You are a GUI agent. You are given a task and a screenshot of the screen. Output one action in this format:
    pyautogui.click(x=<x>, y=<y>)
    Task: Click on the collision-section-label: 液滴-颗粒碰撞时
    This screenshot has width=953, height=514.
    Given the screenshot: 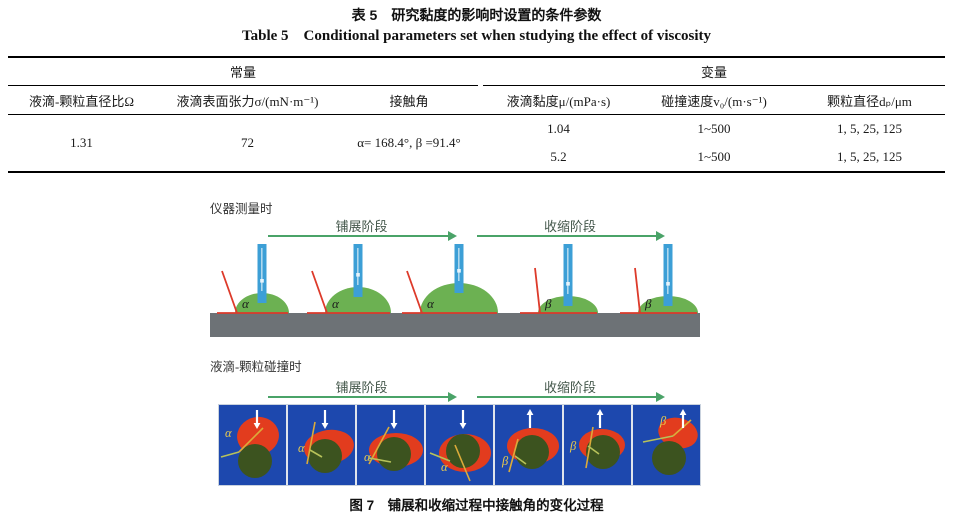 What is the action you would take?
    pyautogui.click(x=256, y=367)
    